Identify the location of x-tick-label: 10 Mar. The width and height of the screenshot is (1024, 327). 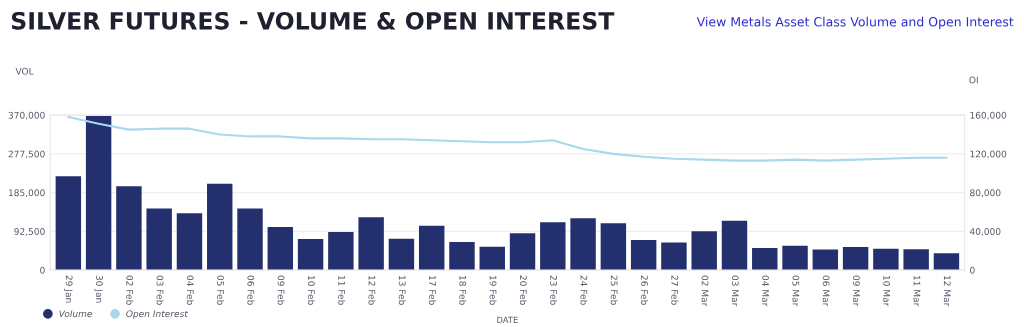
(887, 291).